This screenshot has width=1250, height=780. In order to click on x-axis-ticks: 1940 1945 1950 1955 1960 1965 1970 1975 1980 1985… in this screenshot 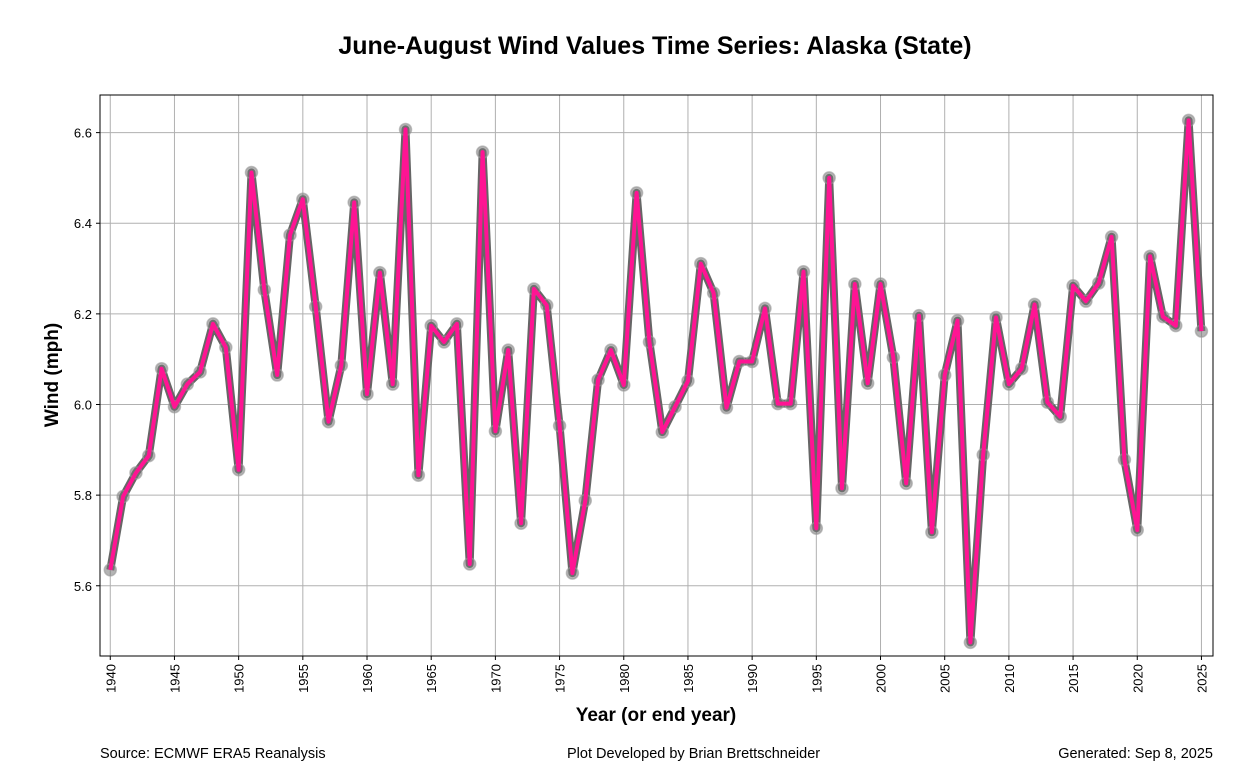, I will do `click(656, 674)`.